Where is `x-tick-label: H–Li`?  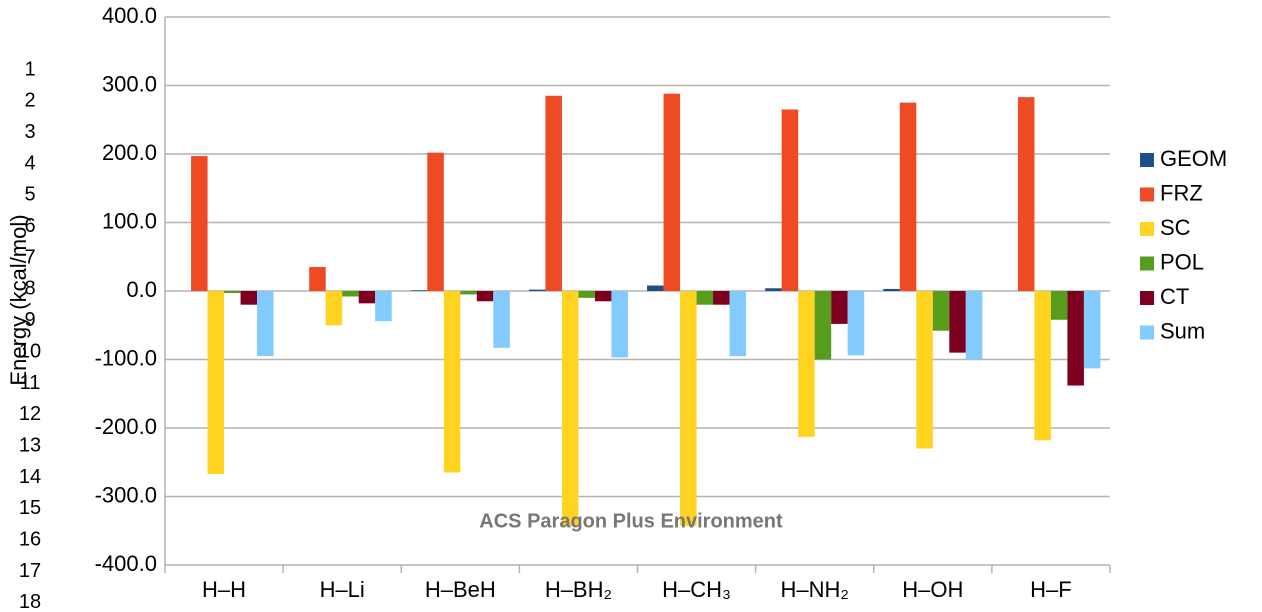 x-tick-label: H–Li is located at coordinates (342, 589).